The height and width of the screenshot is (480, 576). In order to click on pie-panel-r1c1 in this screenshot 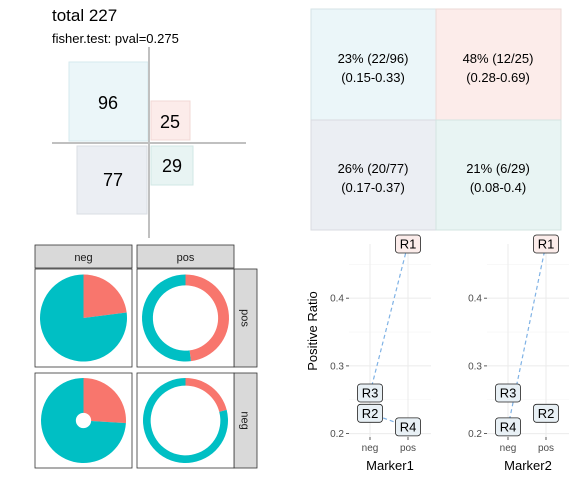, I will do `click(185, 420)`.